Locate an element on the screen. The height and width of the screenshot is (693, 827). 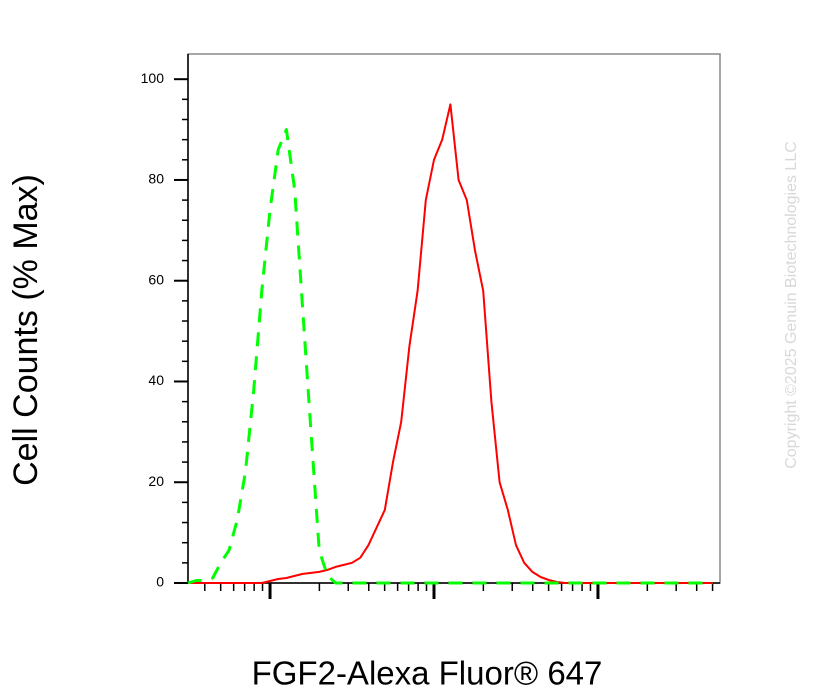
y-tick-label: 40 is located at coordinates (156, 380).